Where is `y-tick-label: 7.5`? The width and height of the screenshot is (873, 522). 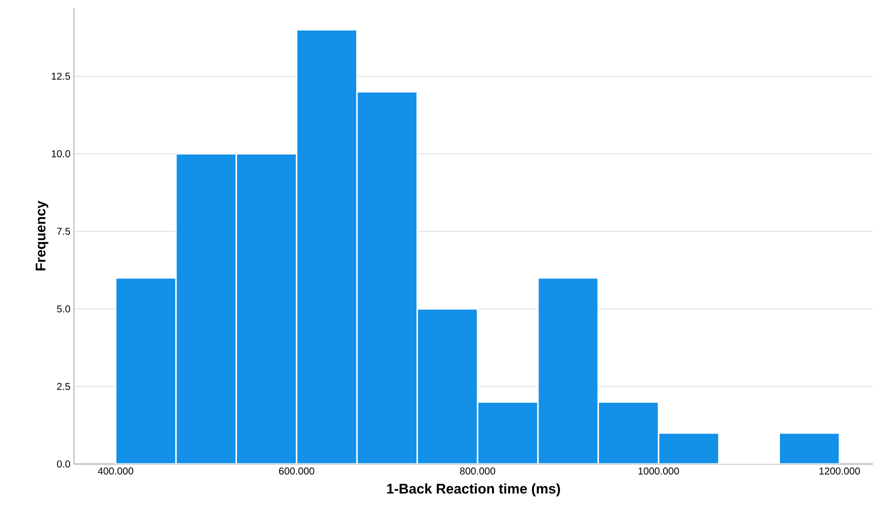
y-tick-label: 7.5 is located at coordinates (63, 231).